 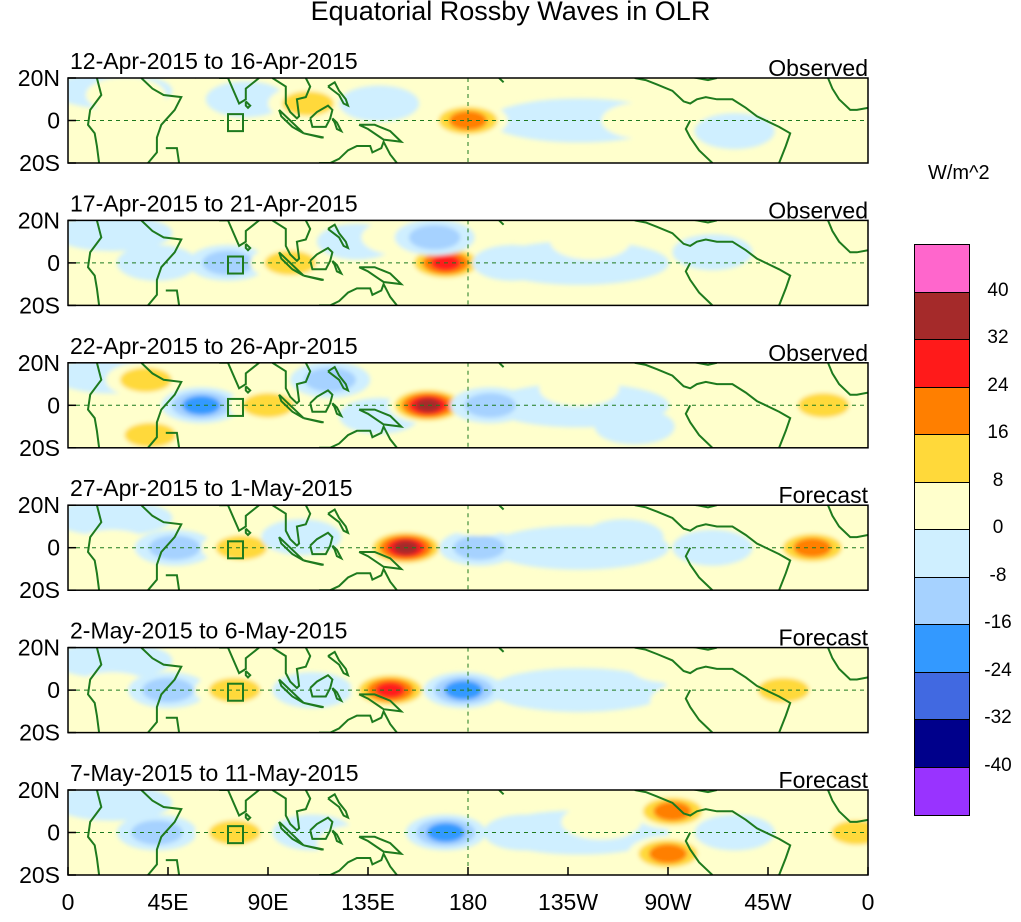 I want to click on olr-band, so click(x=120, y=805).